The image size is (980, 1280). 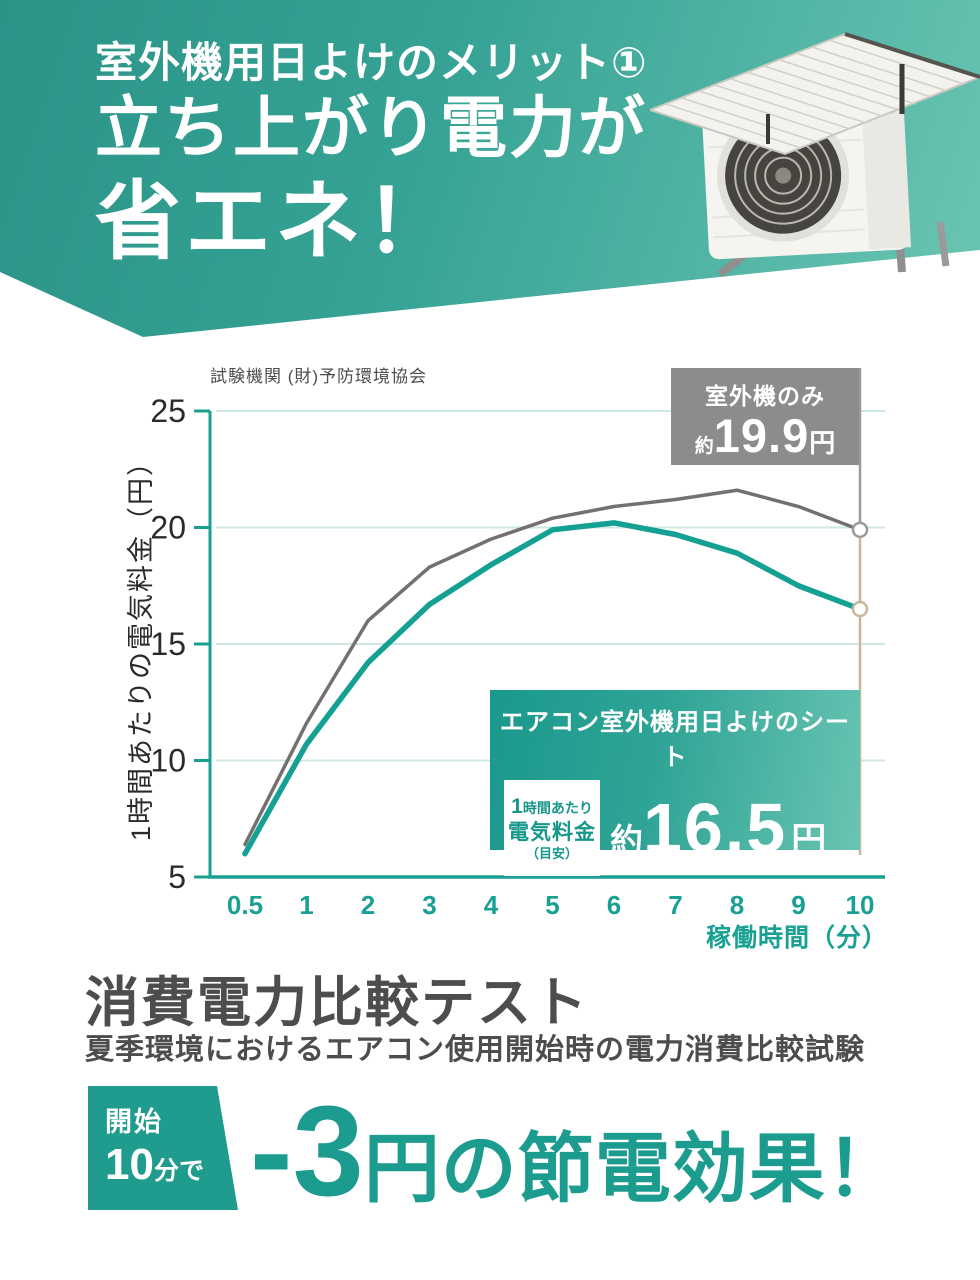 I want to click on x-tick-label: 2, so click(x=368, y=905).